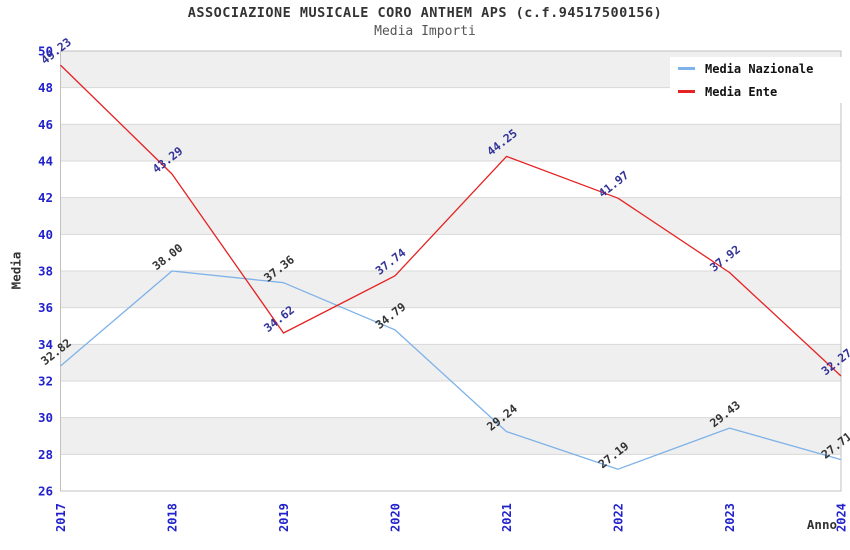 The height and width of the screenshot is (550, 850). I want to click on legend-label: Media Ente, so click(741, 91).